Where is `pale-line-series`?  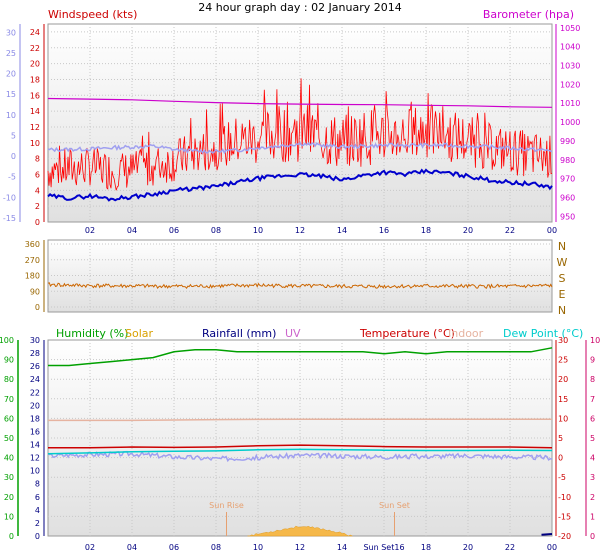
pale-line-series is located at coordinates (300, 148).